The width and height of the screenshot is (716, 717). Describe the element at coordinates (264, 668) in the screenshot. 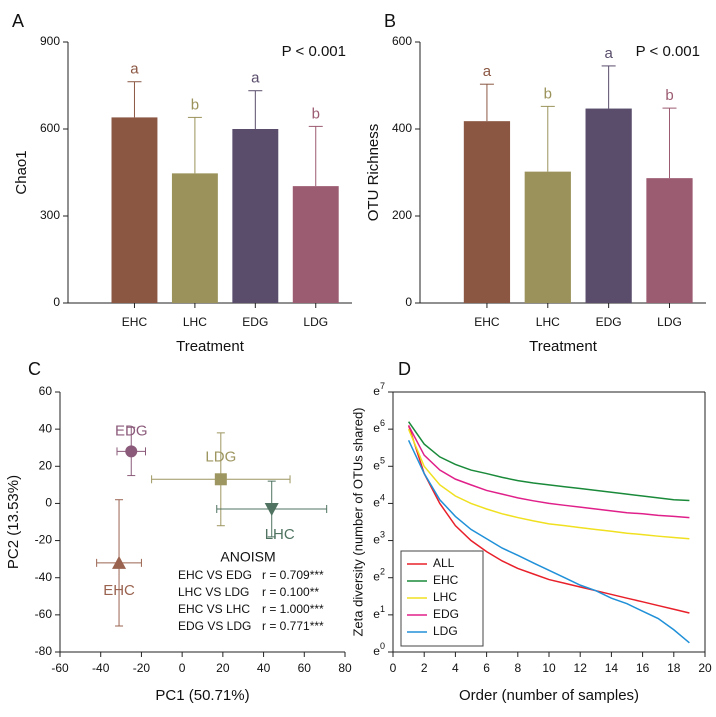

I see `x-tick-label: 40` at that location.